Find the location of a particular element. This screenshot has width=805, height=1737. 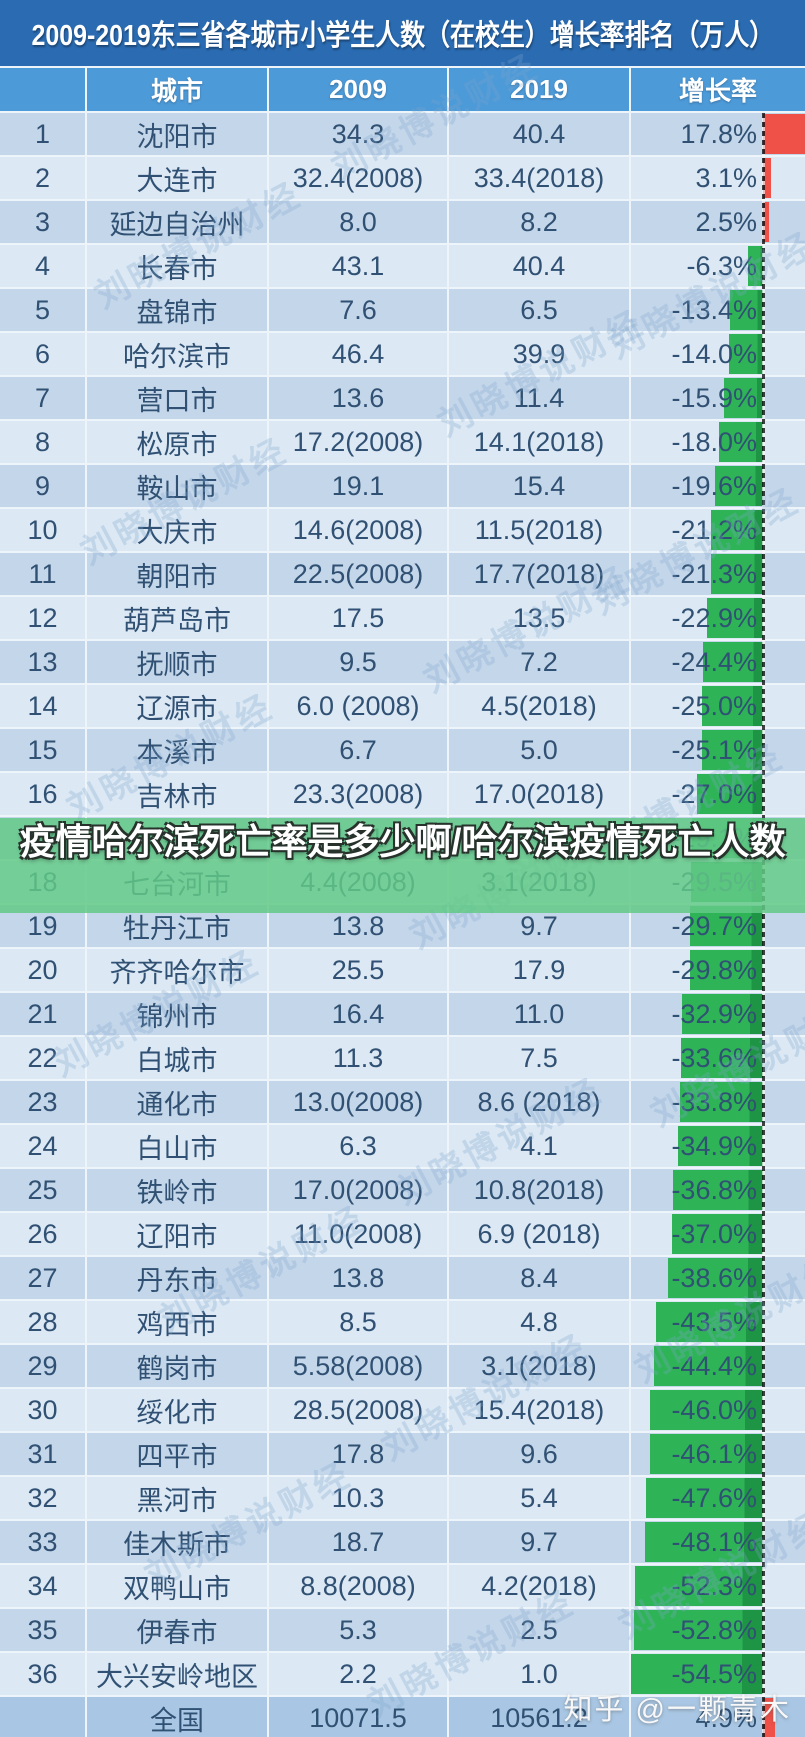

value-2009-cell: 6.3 is located at coordinates (358, 1146).